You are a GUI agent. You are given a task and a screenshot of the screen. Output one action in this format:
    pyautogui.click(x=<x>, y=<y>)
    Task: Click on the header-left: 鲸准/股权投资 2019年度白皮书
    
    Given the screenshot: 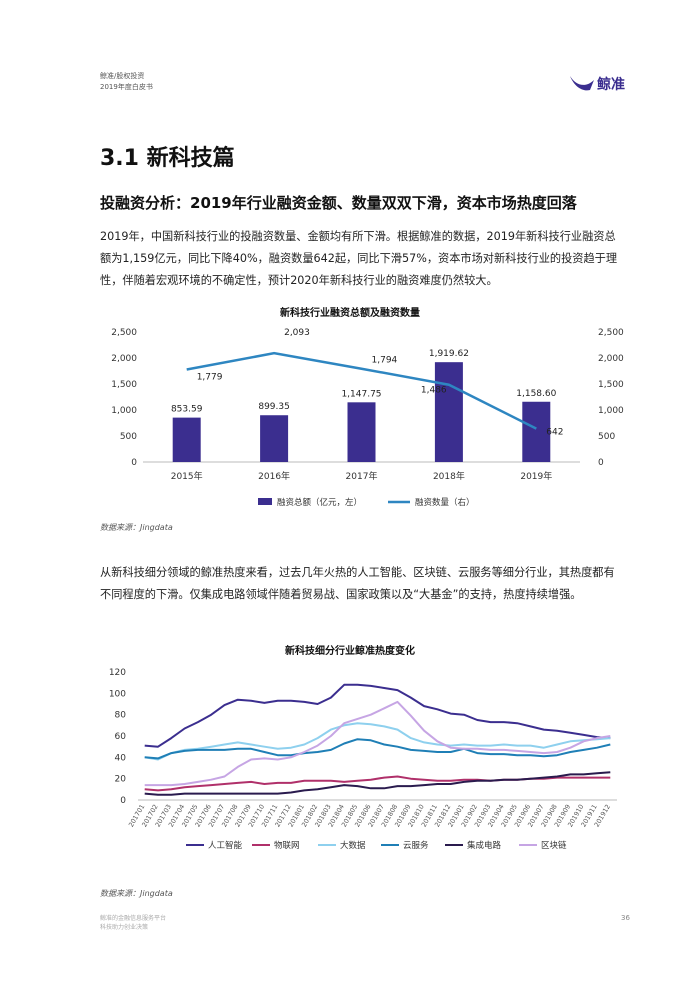 What is the action you would take?
    pyautogui.click(x=126, y=82)
    